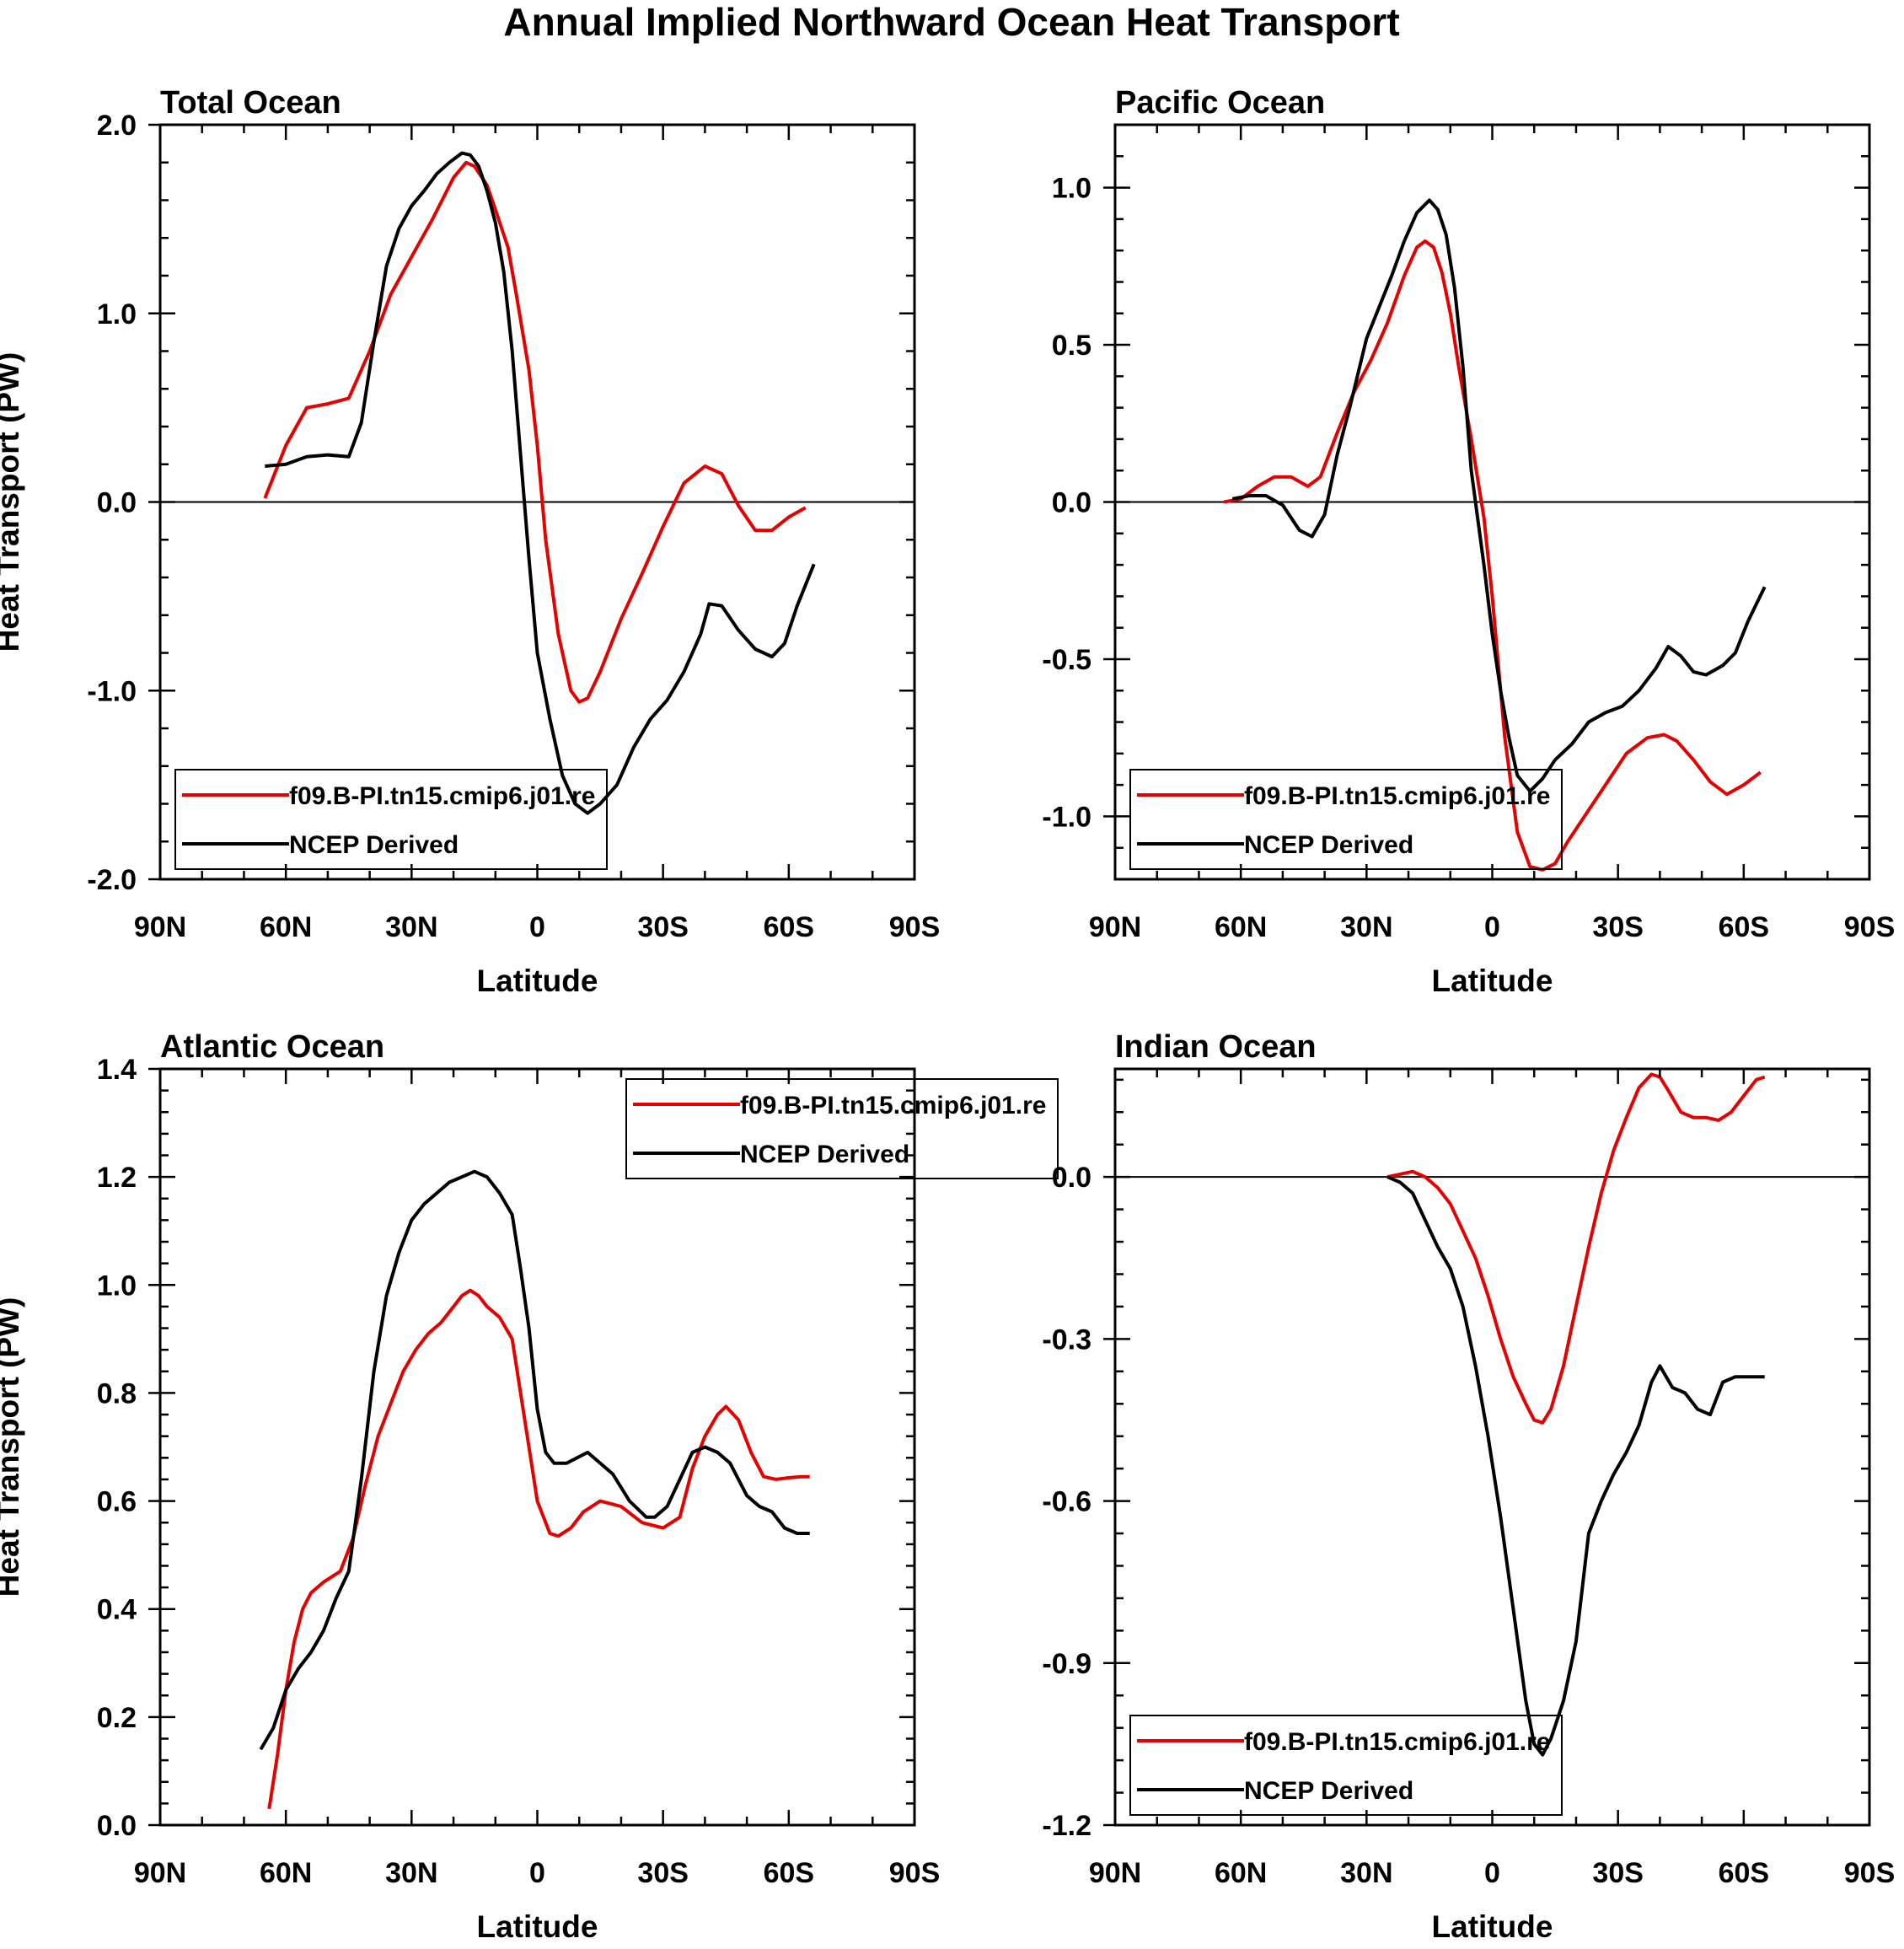 This screenshot has width=1904, height=1949. Describe the element at coordinates (1071, 503) in the screenshot. I see `pacific-ocean-y-tick-label: 0.0` at that location.